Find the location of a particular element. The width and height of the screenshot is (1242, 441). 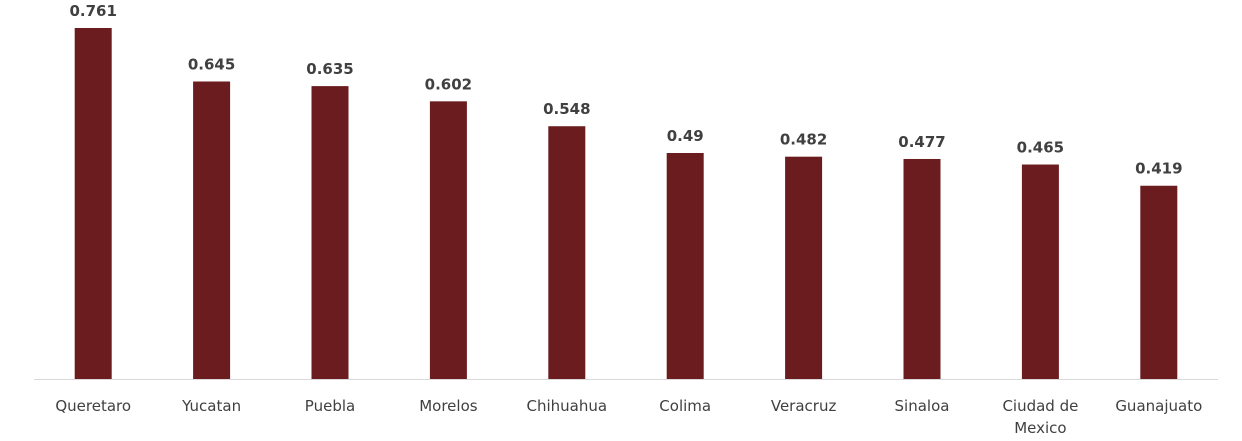

bar-morelos is located at coordinates (448, 240).